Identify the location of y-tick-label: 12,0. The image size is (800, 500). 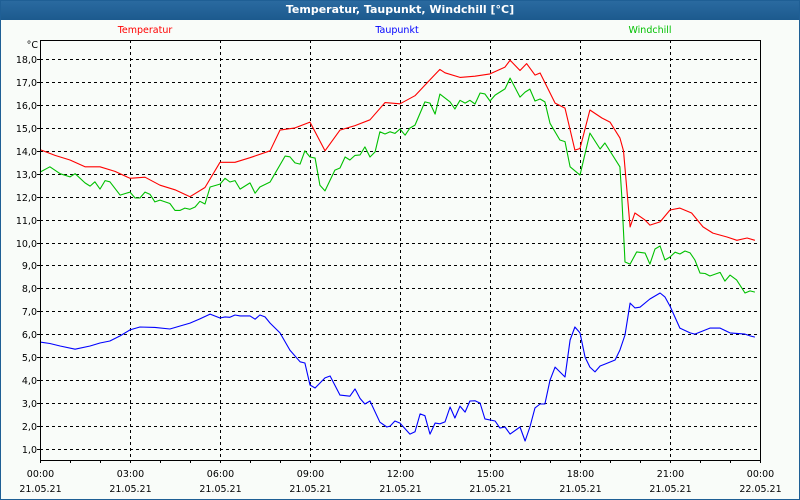
(26, 198).